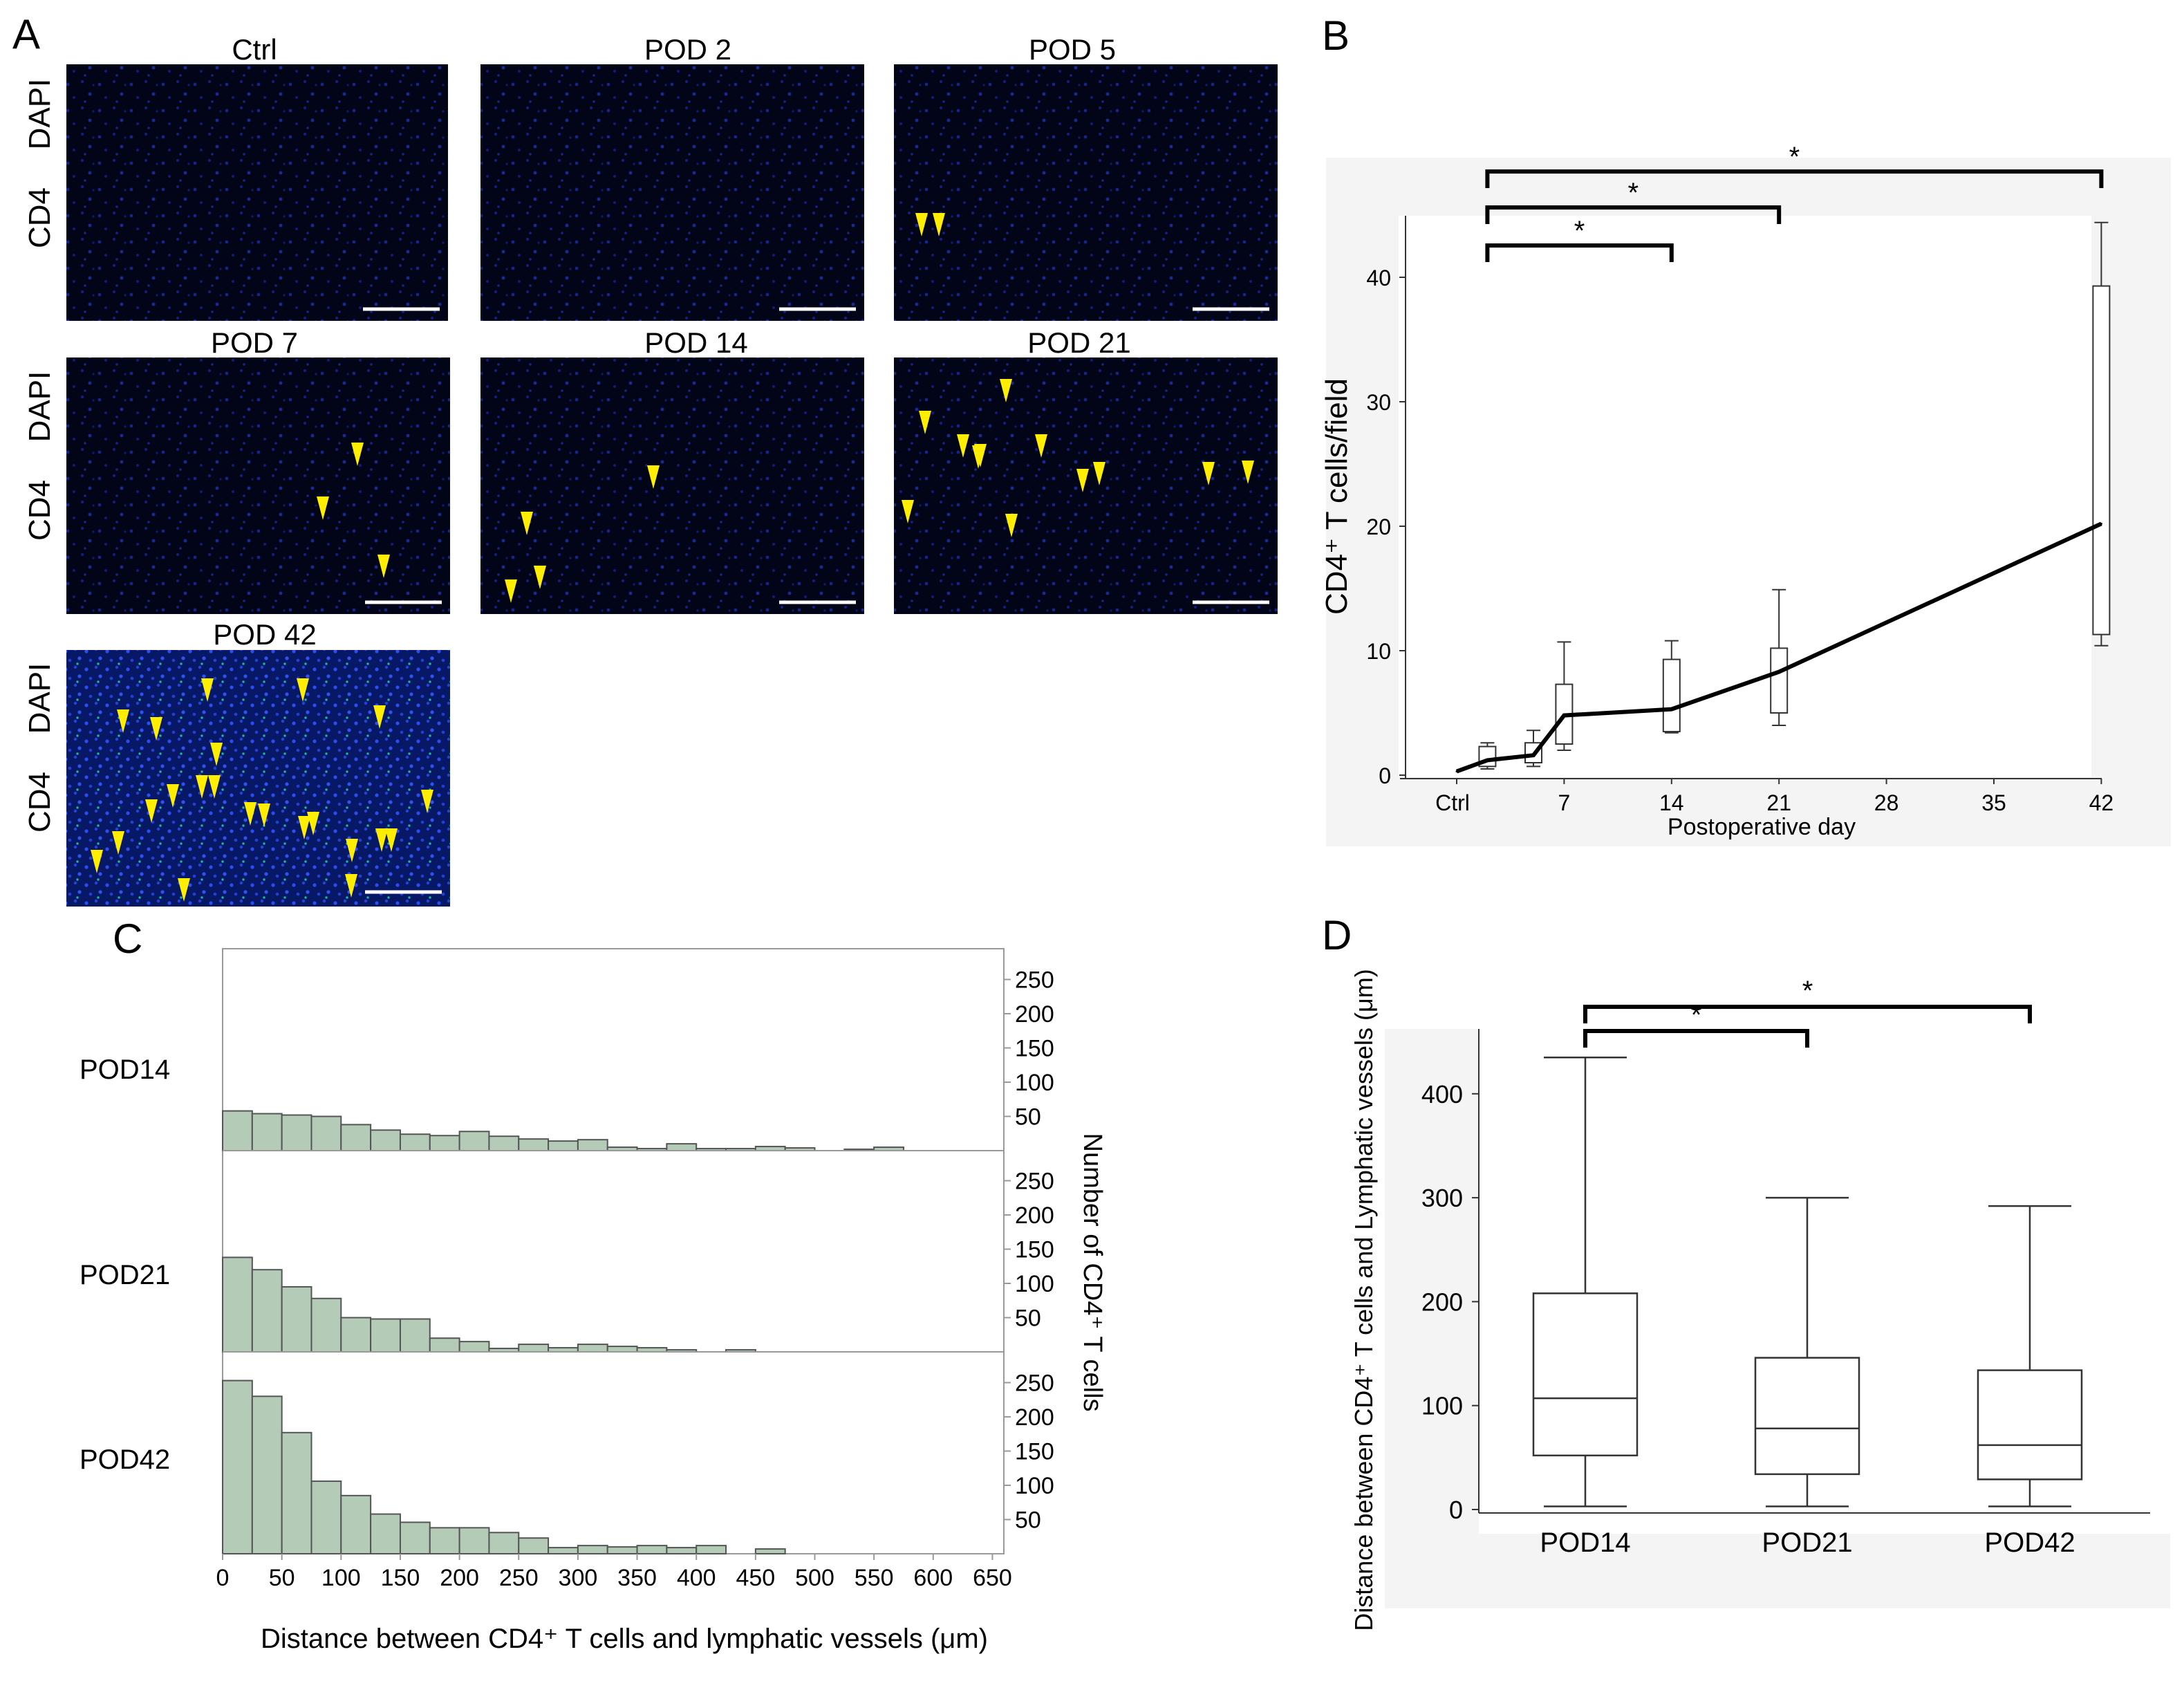 The image size is (2184, 1681). Describe the element at coordinates (125, 1275) in the screenshot. I see `panel-c-row-label-pod21: POD21` at that location.